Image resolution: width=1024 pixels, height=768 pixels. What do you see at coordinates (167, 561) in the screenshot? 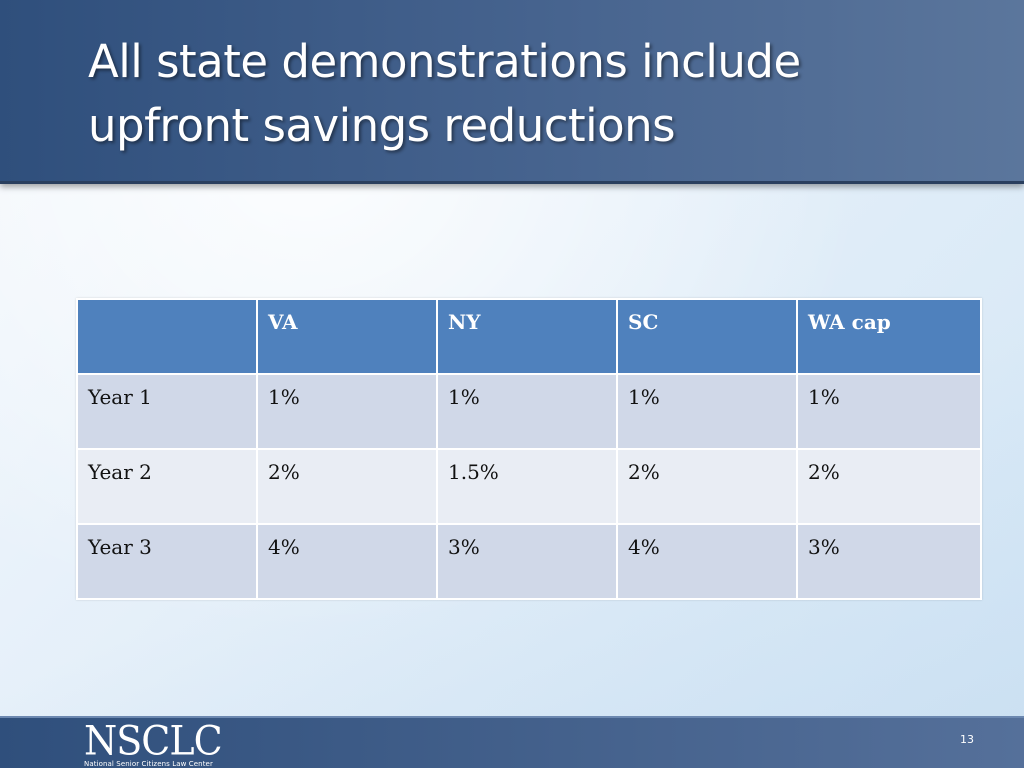
I see `table-row-label: Year 3` at bounding box center [167, 561].